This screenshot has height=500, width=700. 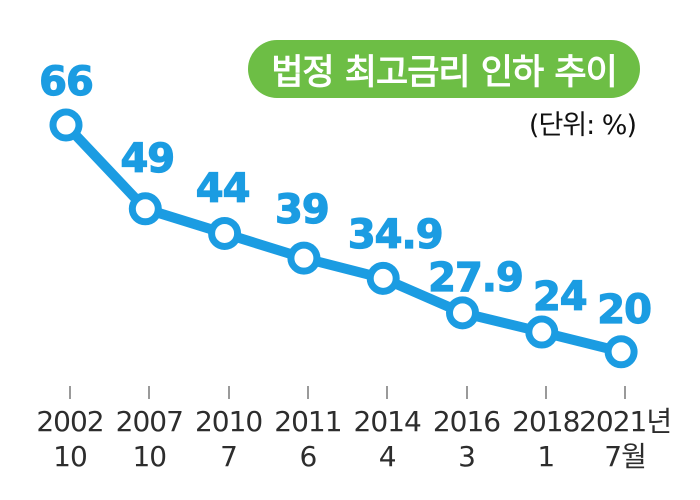 I want to click on value-label: 20, so click(x=625, y=309).